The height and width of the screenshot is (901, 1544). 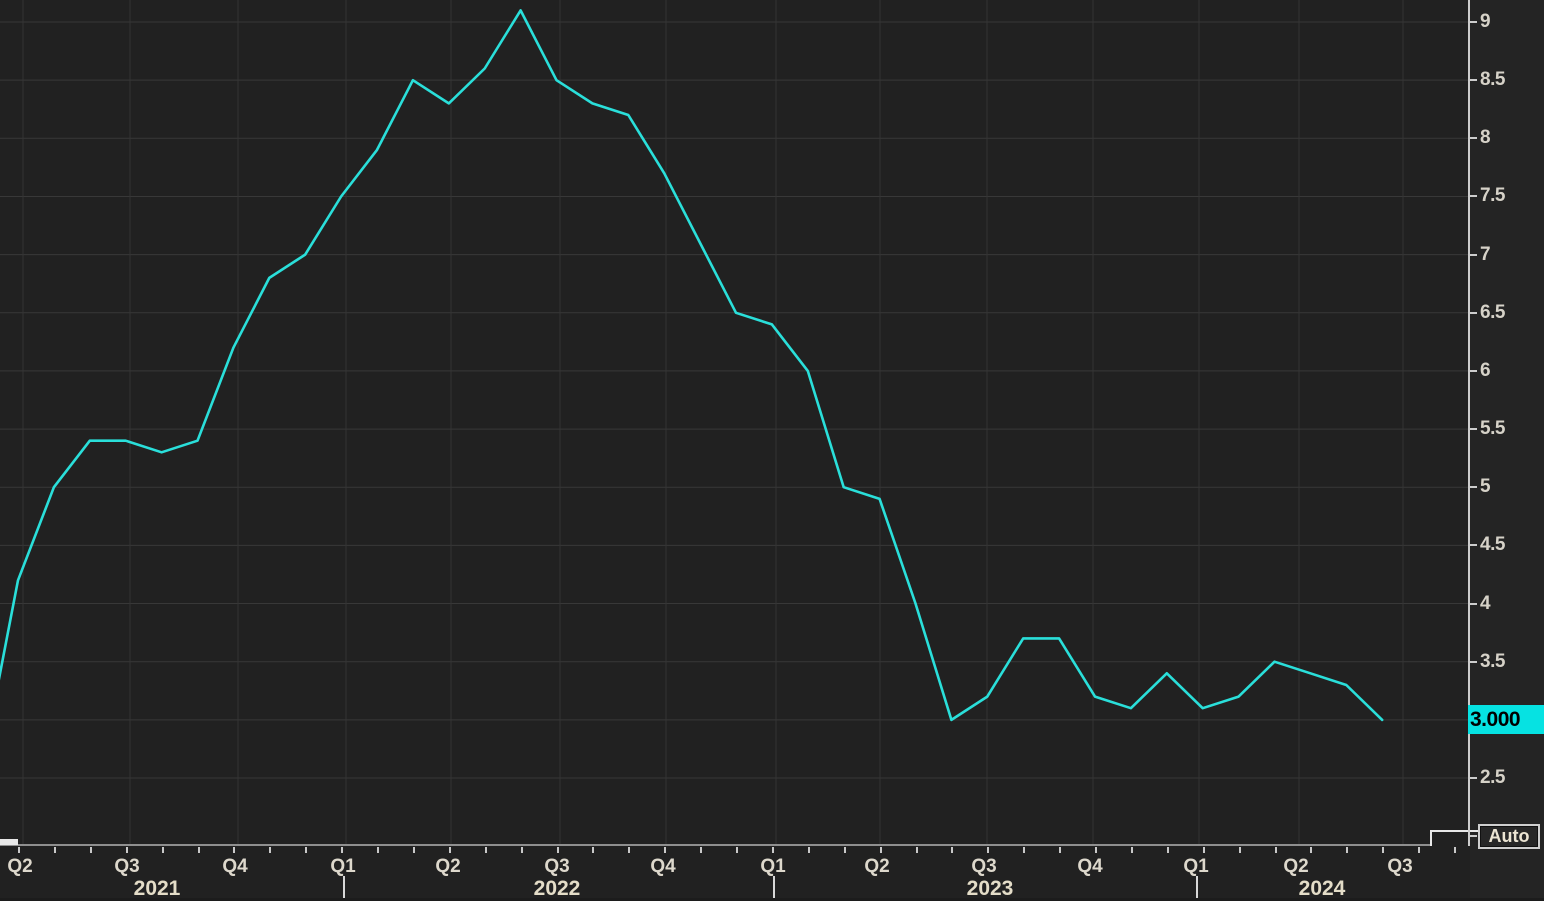 What do you see at coordinates (1485, 21) in the screenshot?
I see `y-axis-label: 9` at bounding box center [1485, 21].